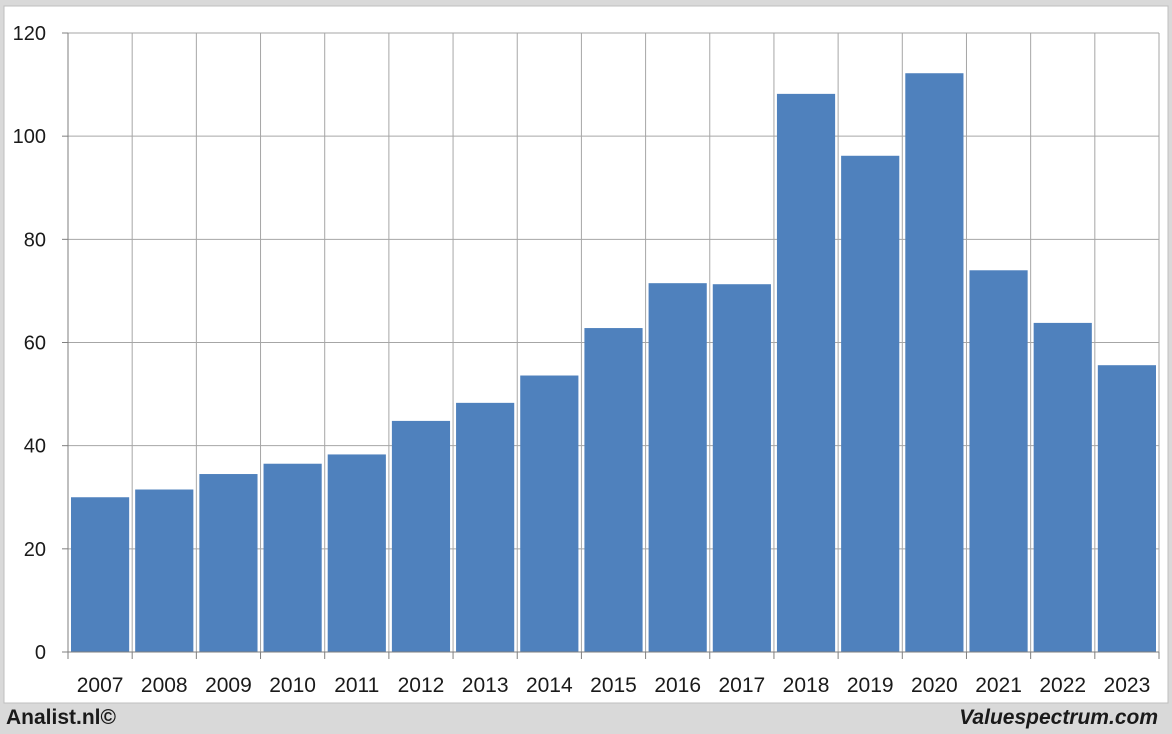 This screenshot has height=734, width=1172. What do you see at coordinates (613, 685) in the screenshot?
I see `x-tick-label: 2015` at bounding box center [613, 685].